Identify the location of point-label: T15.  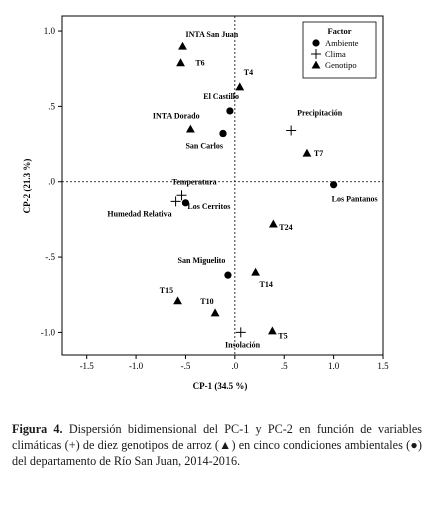
(166, 290).